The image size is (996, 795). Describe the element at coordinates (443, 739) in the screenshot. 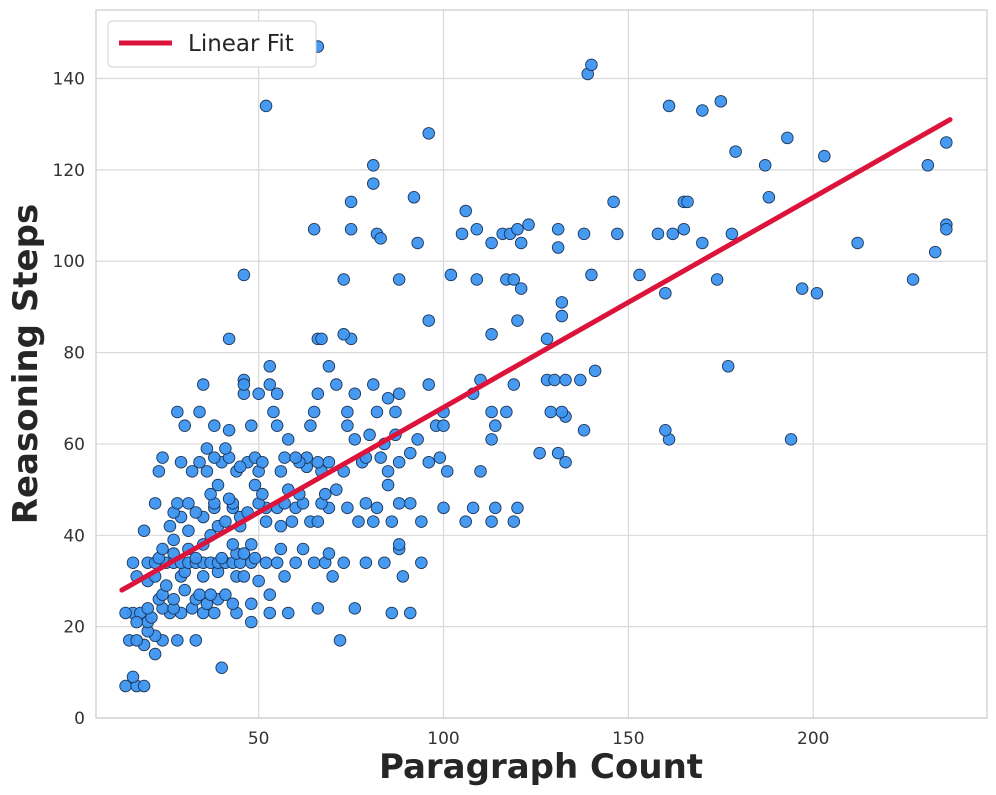

I see `x-tick-label: 100` at that location.